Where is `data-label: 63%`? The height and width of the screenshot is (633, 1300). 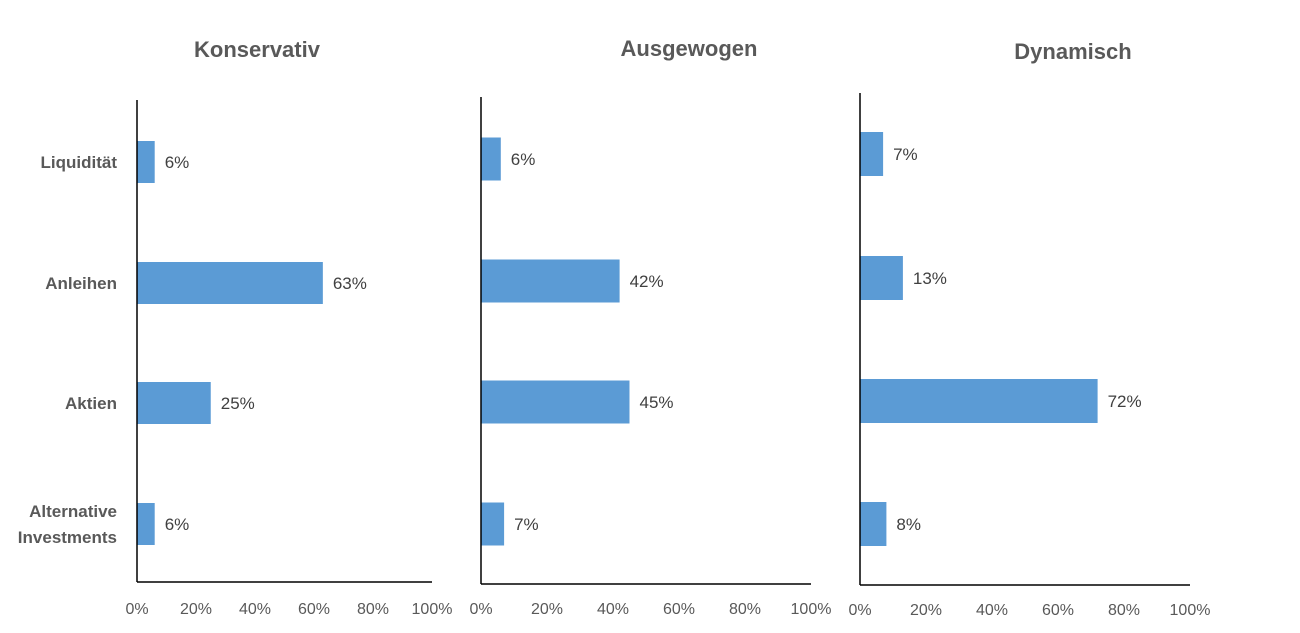
data-label: 63% is located at coordinates (350, 283).